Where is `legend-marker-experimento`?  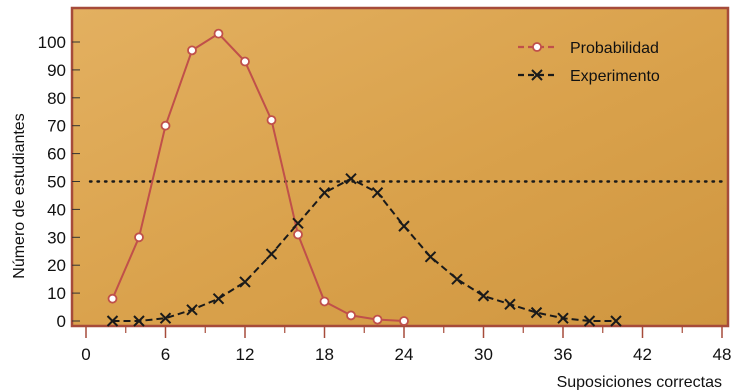 legend-marker-experimento is located at coordinates (537, 75).